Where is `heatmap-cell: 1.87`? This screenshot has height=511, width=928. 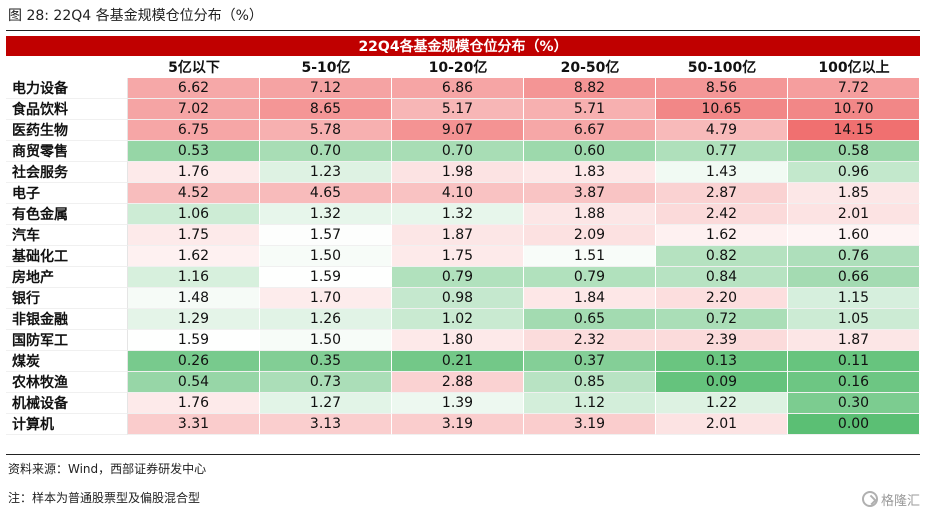 heatmap-cell: 1.87 is located at coordinates (458, 235).